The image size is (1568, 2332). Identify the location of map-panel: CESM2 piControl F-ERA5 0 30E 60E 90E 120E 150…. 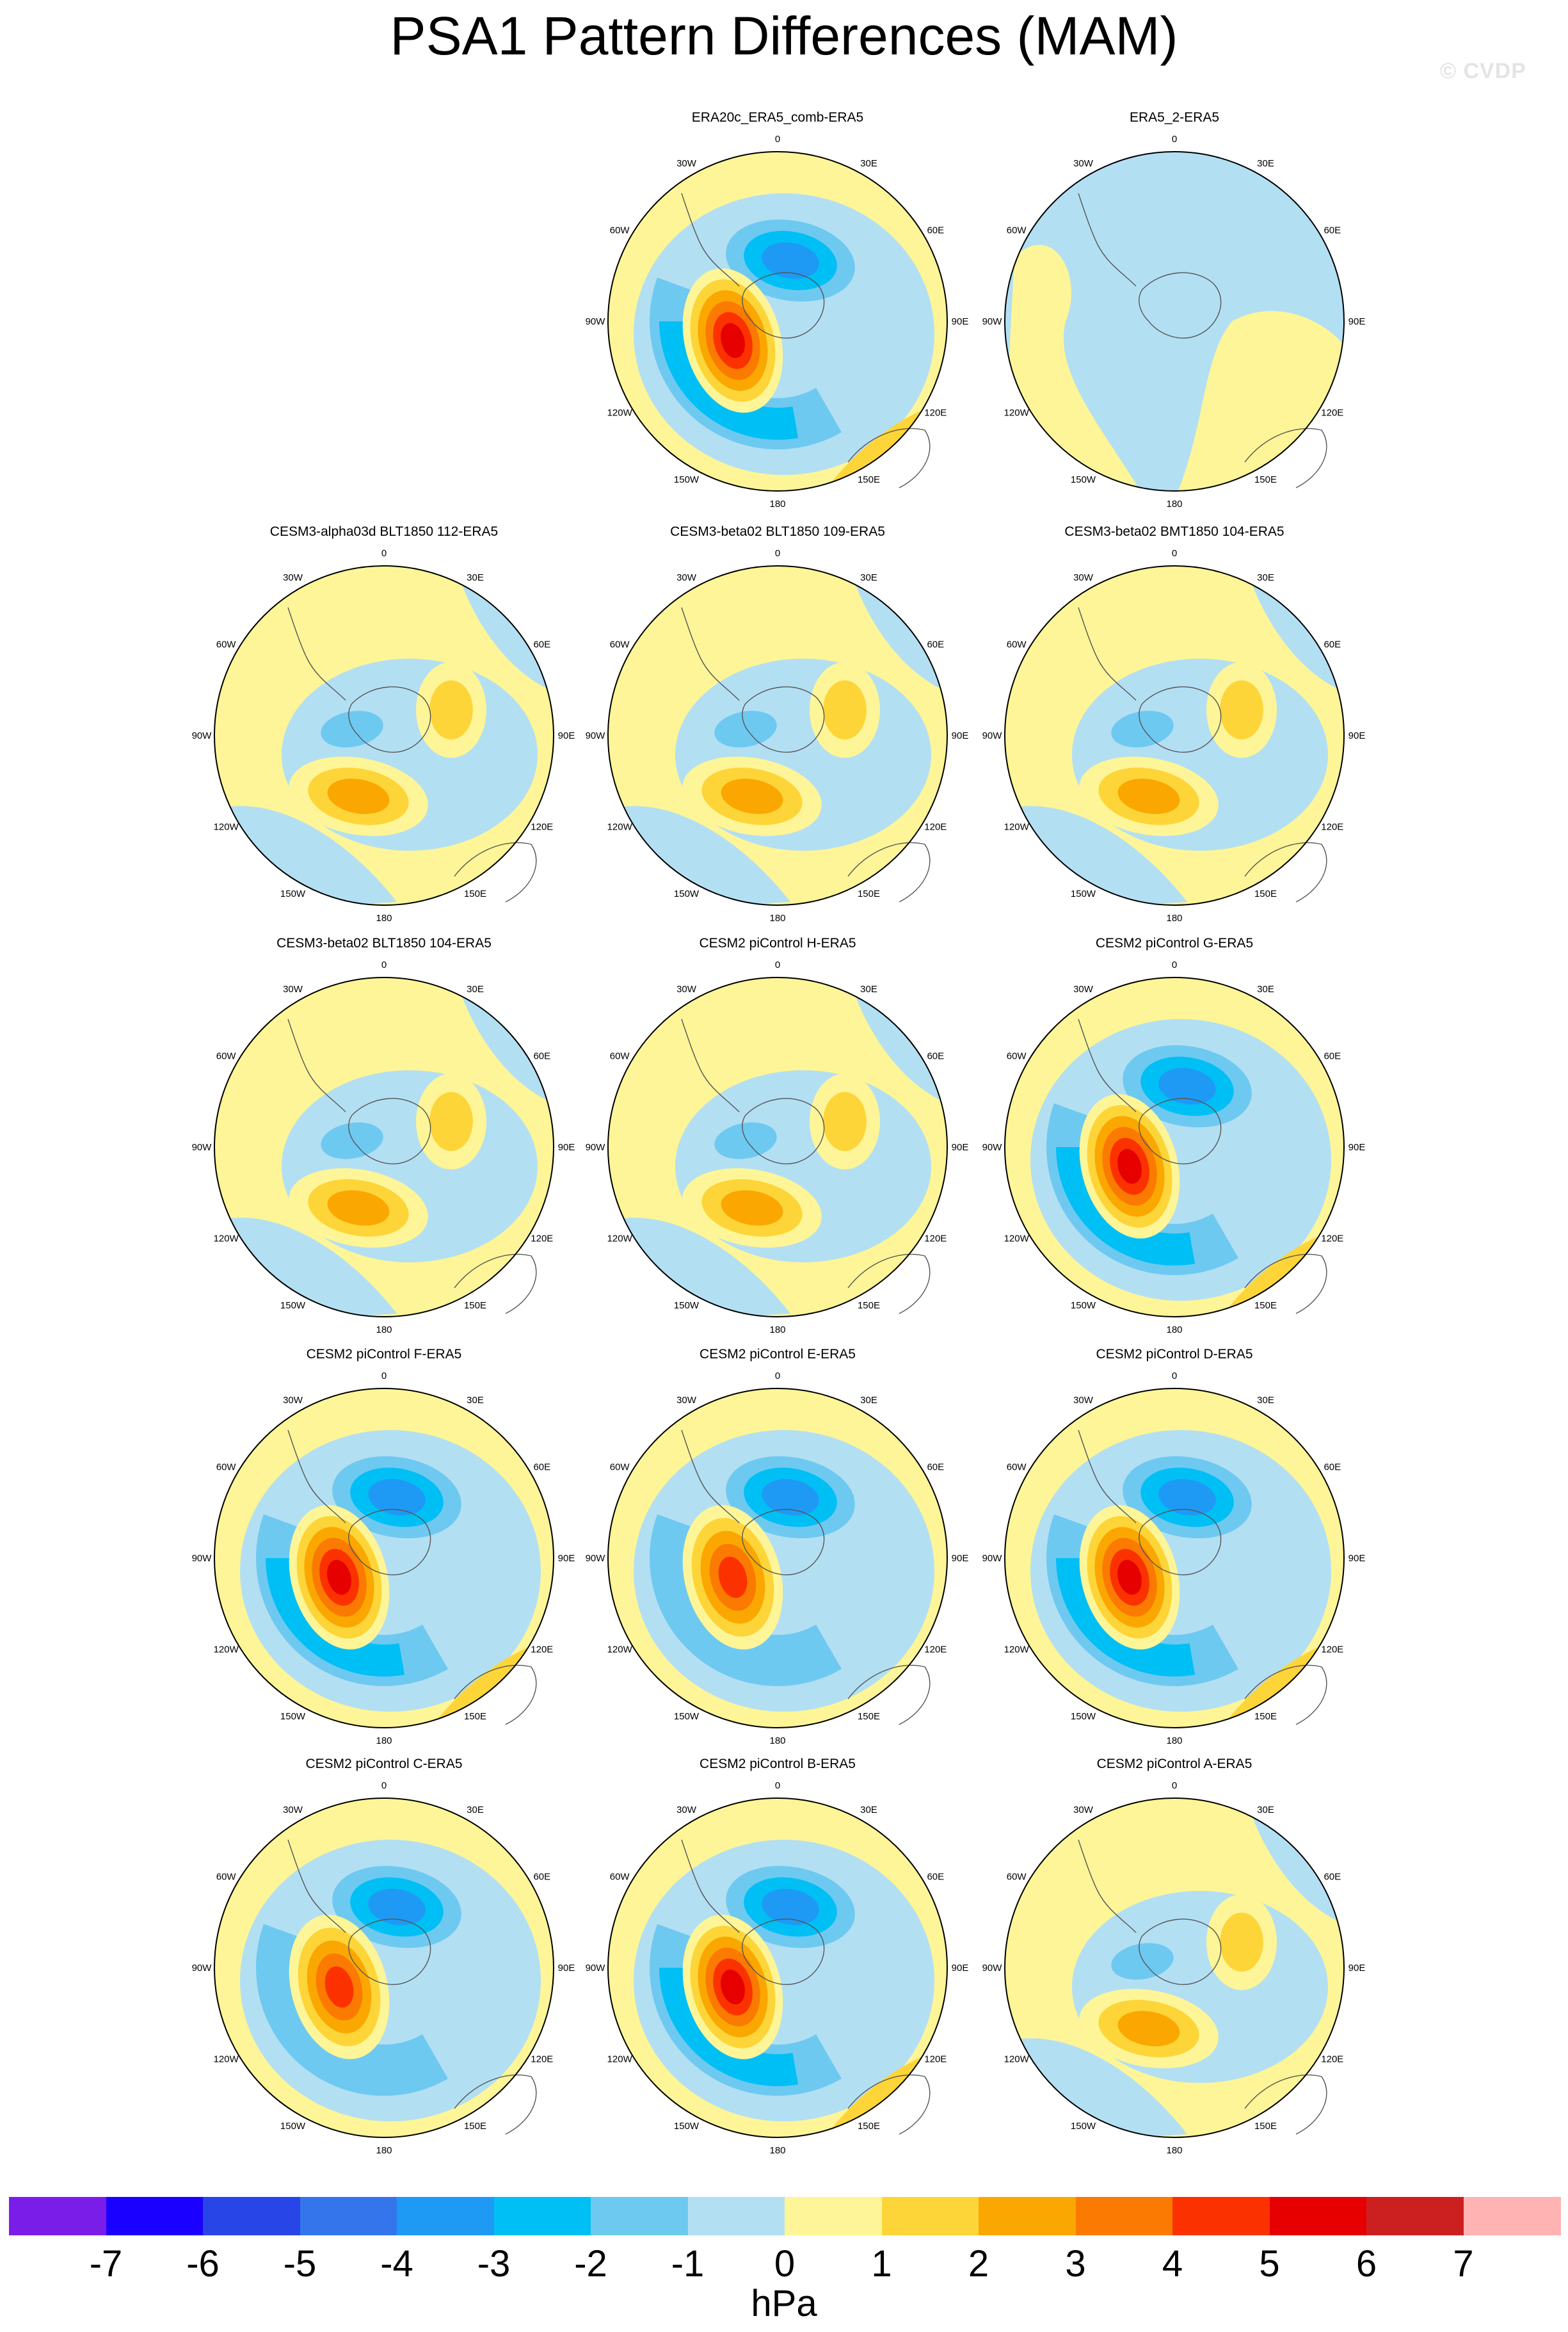
(384, 1549).